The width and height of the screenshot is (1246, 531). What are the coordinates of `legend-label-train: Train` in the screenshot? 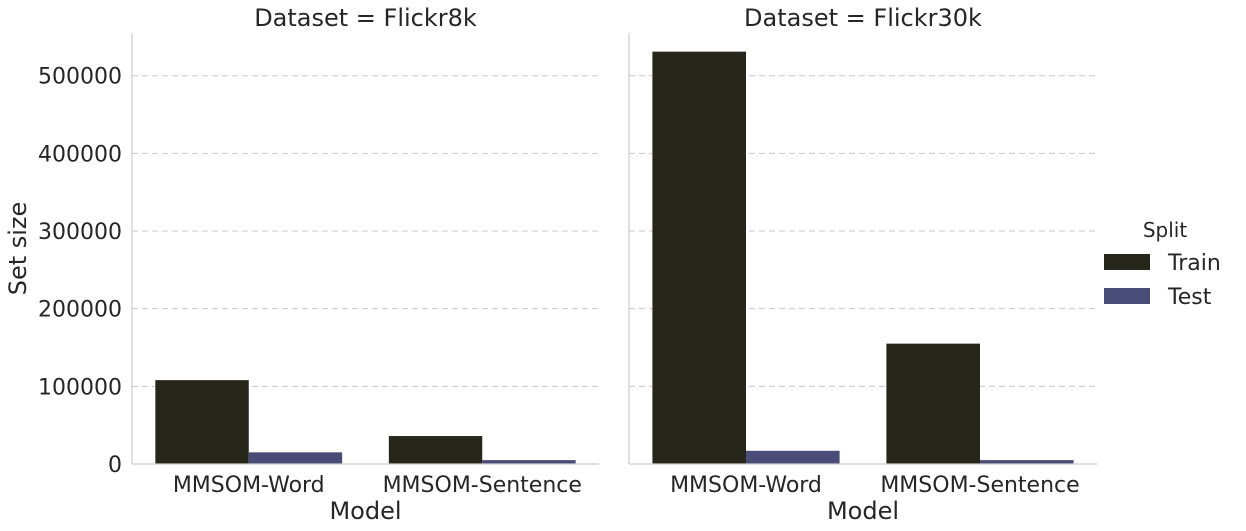 It's located at (1194, 263).